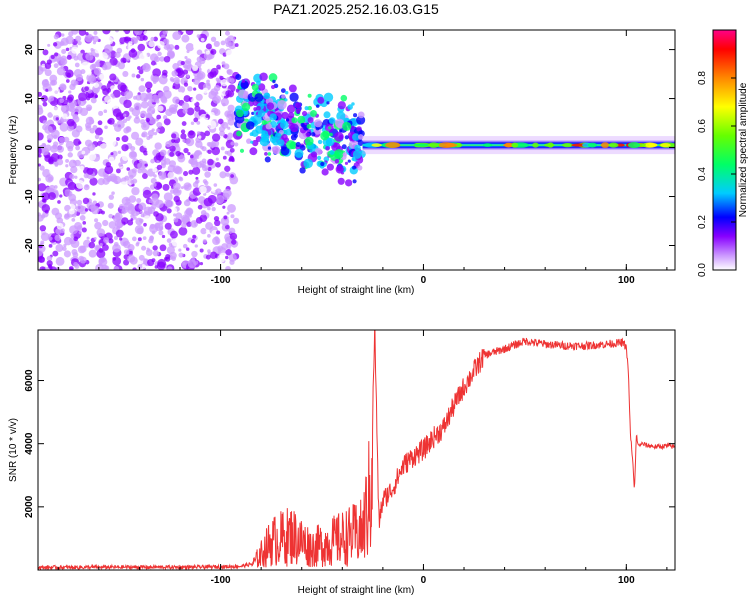  I want to click on colorbar-label: Normalized spectral amplitude, so click(743, 149).